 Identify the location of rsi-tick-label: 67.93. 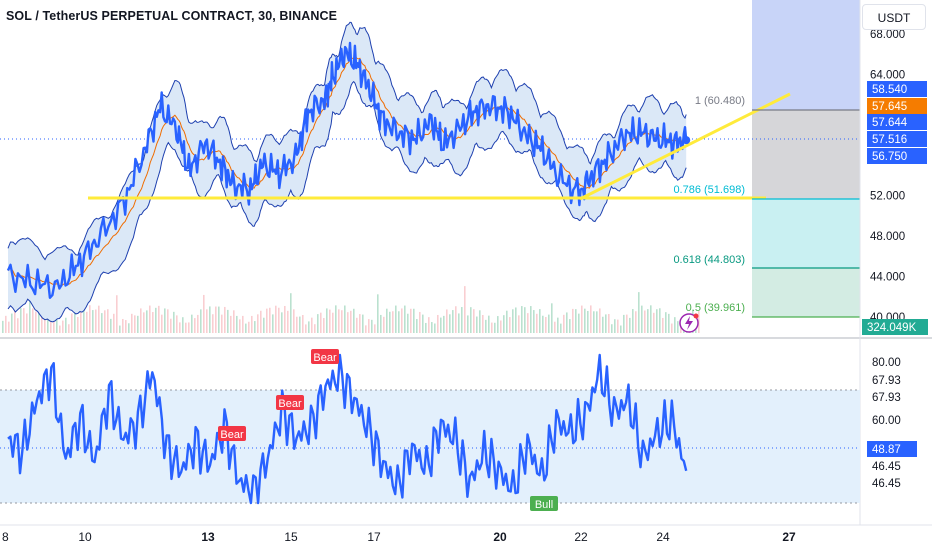
(886, 381).